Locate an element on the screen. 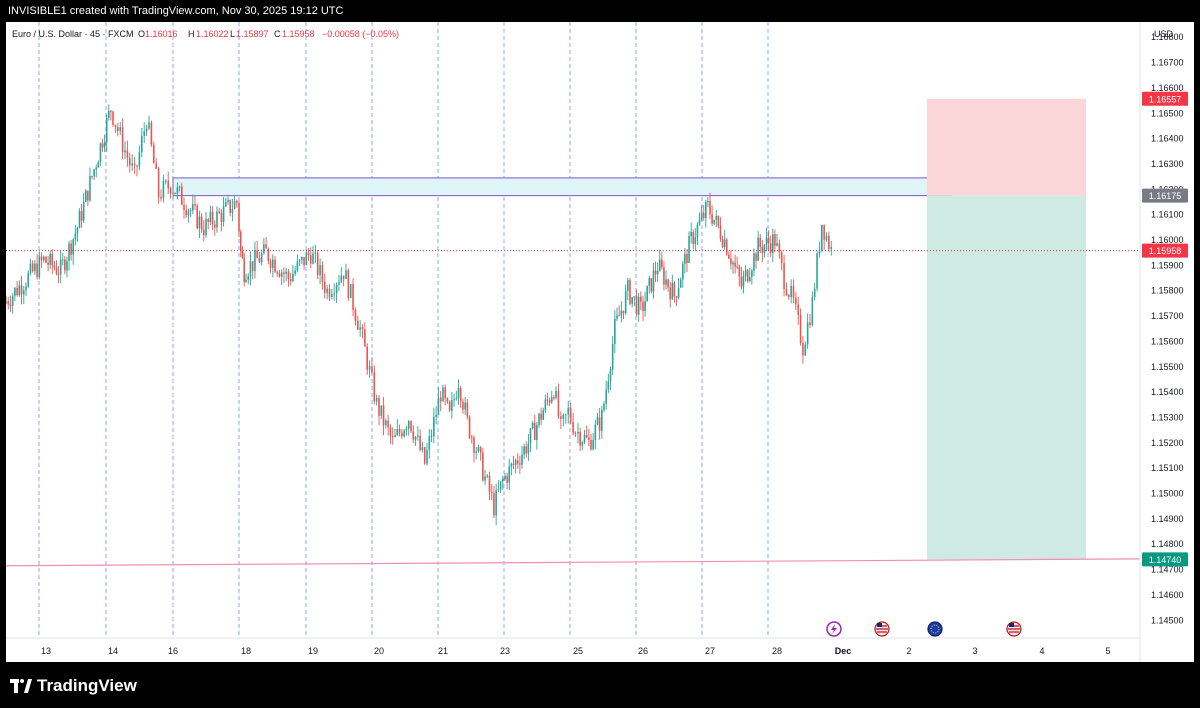  event-markers is located at coordinates (924, 629).